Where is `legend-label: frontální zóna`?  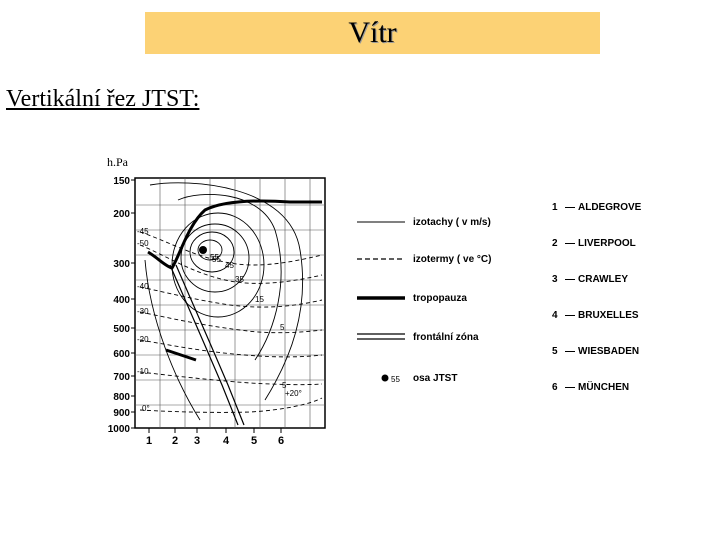
legend-label: frontální zóna is located at coordinates (446, 337).